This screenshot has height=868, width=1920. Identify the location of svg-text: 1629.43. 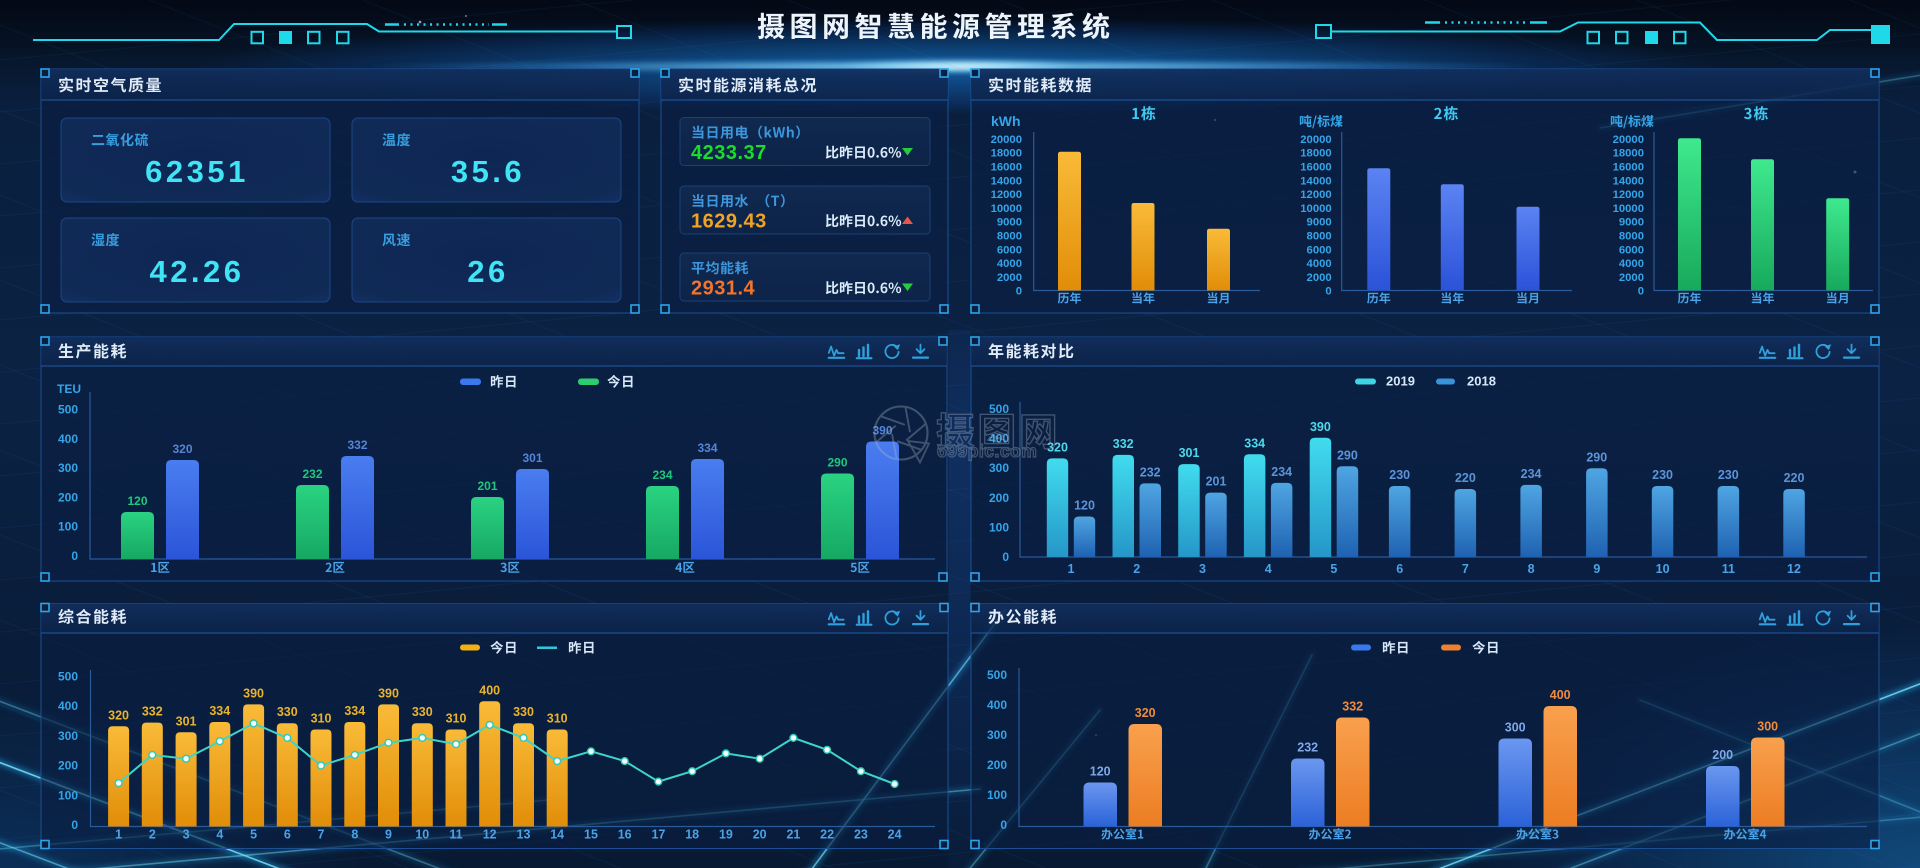
(729, 222).